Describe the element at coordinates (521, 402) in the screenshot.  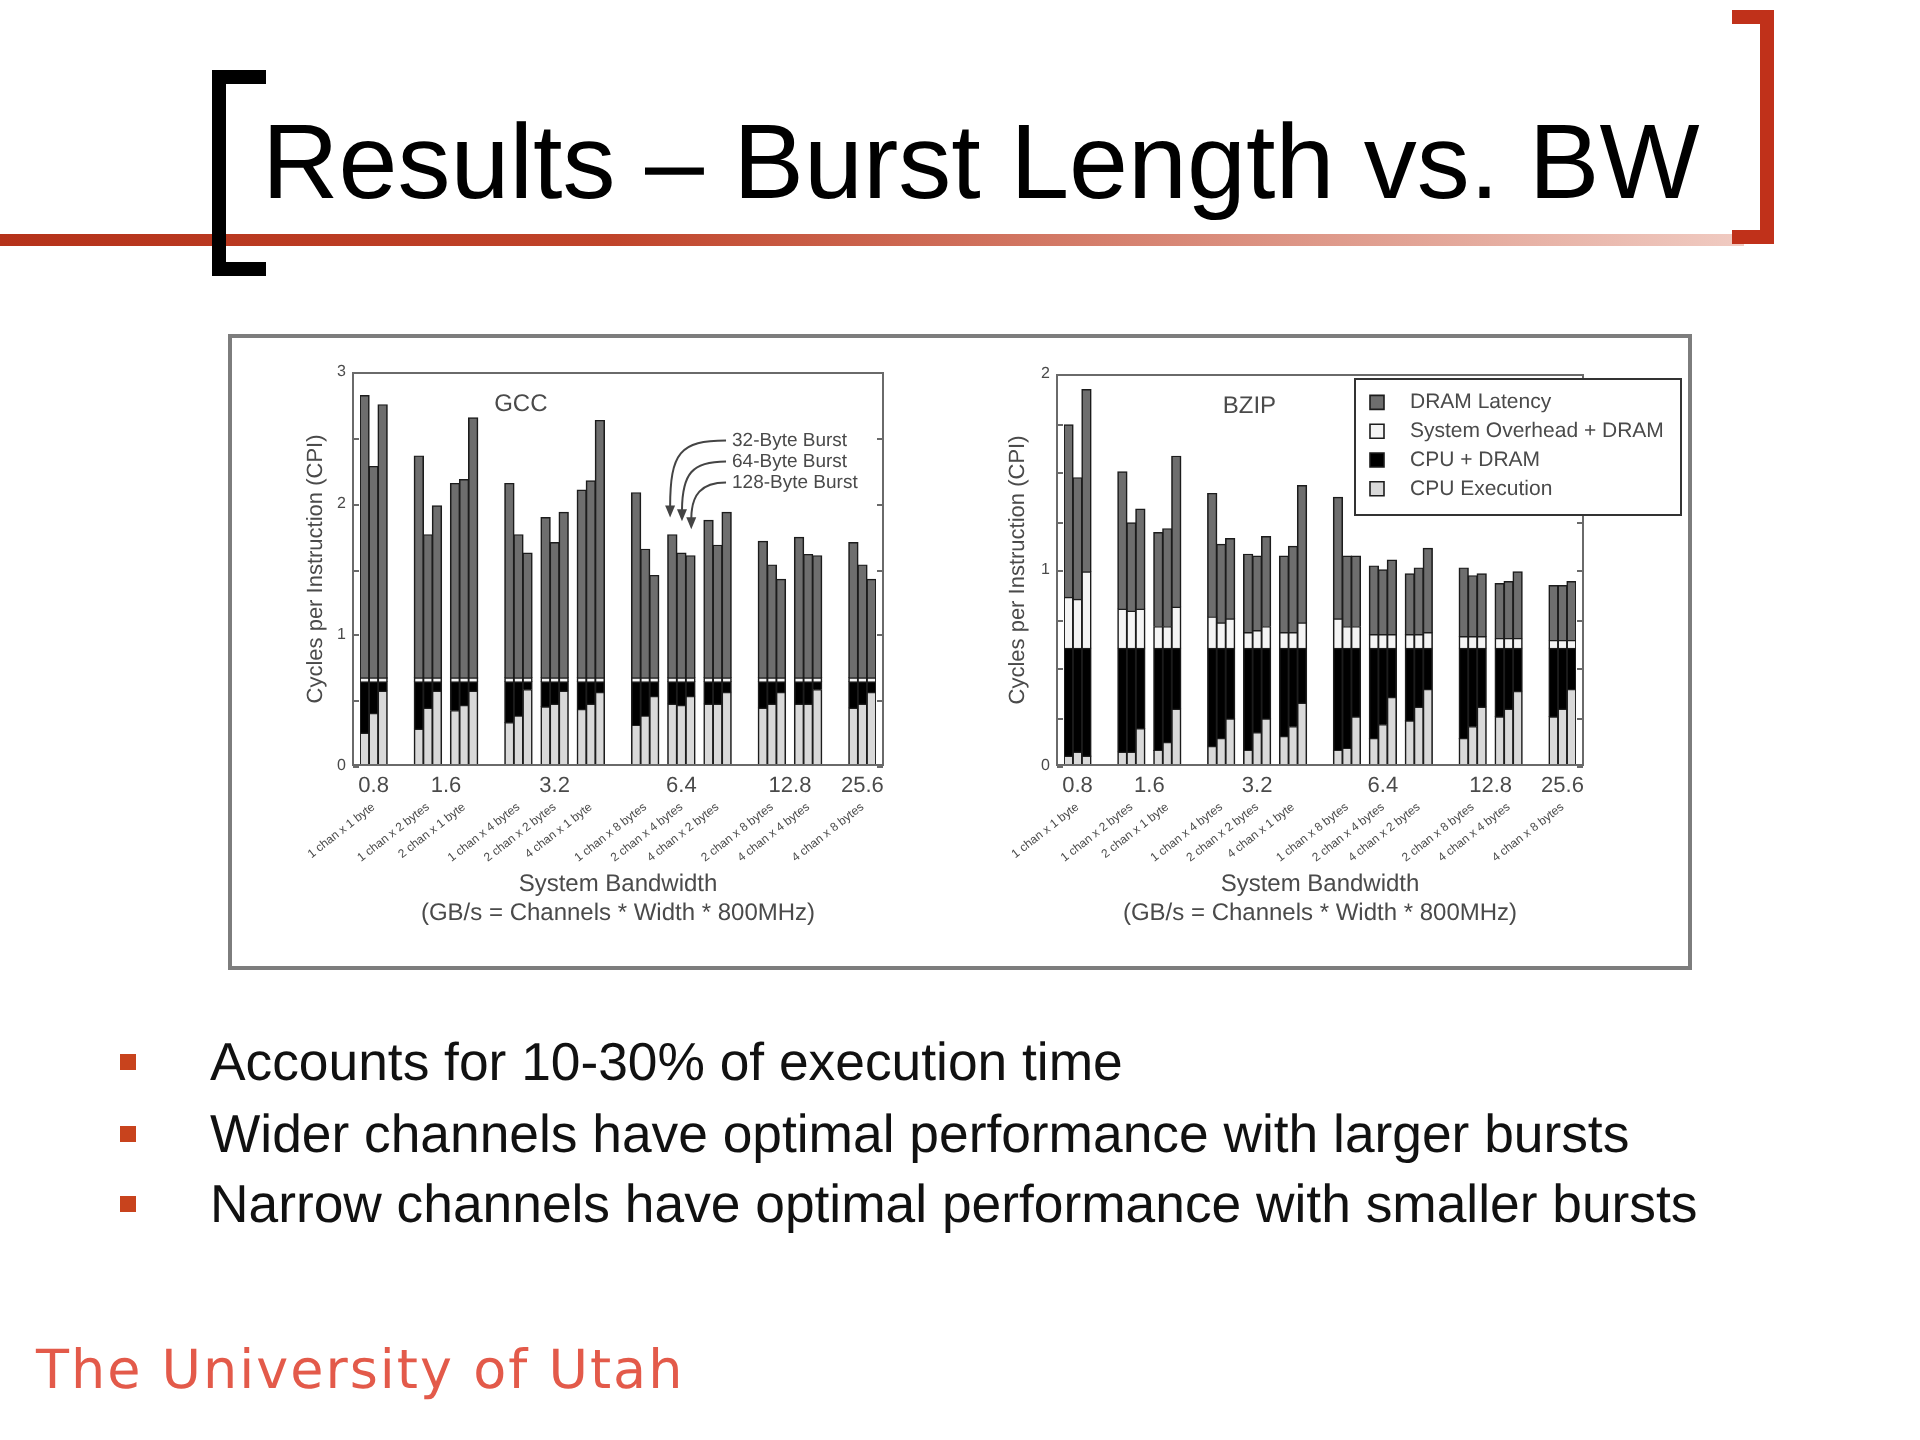
I see `text: GCC` at that location.